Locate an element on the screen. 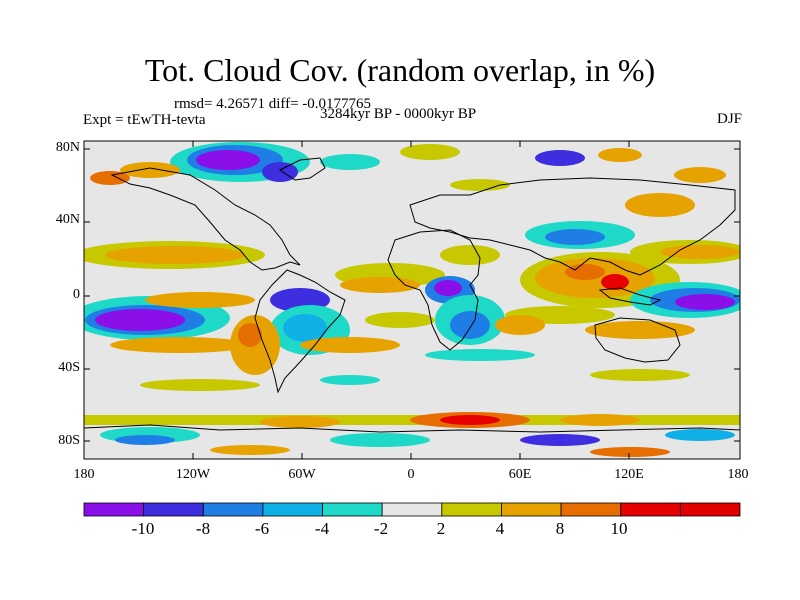 This screenshot has height=600, width=800. lon-tick-180w: 180 is located at coordinates (84, 474).